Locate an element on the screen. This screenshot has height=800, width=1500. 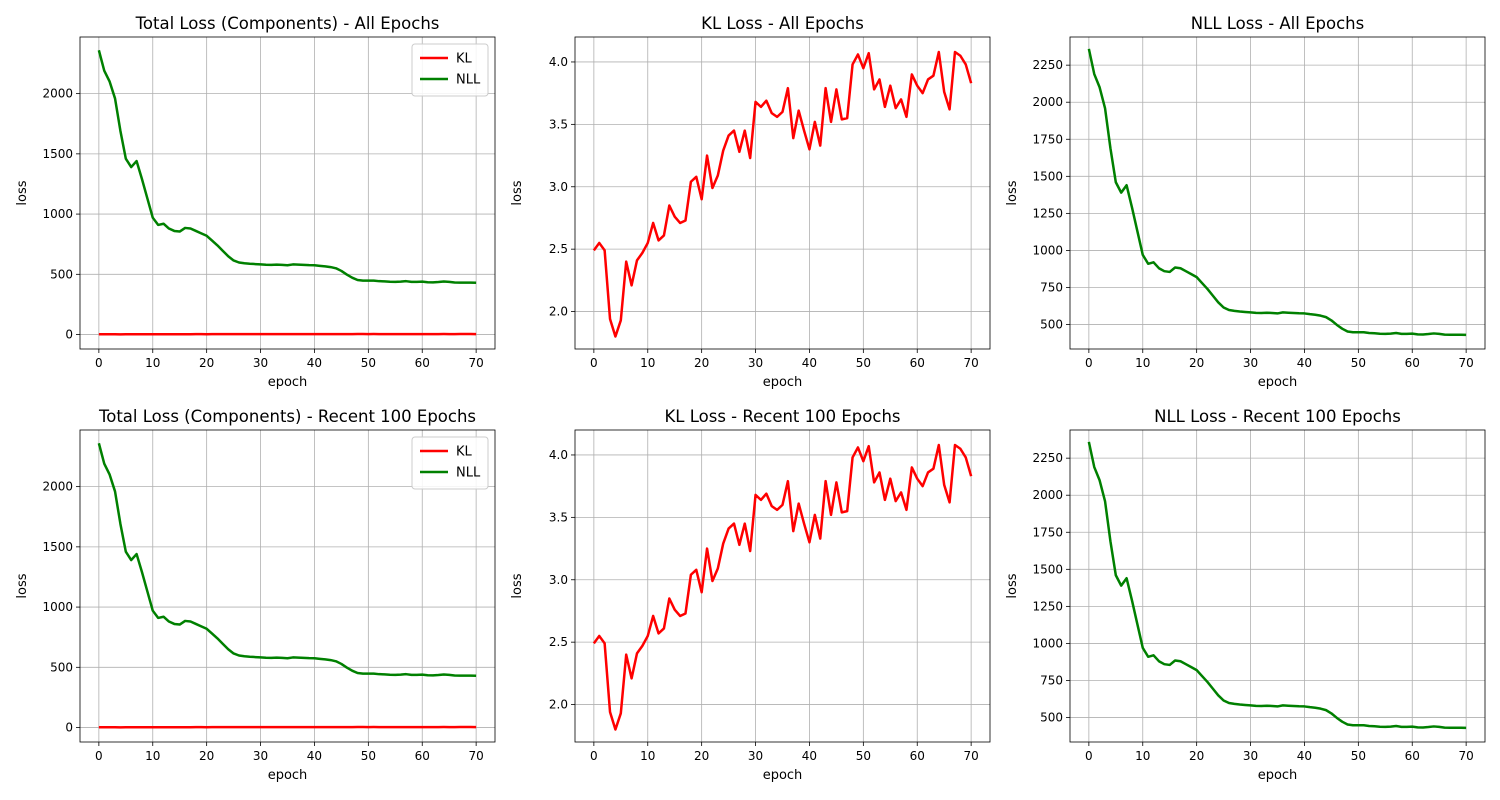
chart-title: NLL Loss - Recent 100 Epochs is located at coordinates (1277, 416).